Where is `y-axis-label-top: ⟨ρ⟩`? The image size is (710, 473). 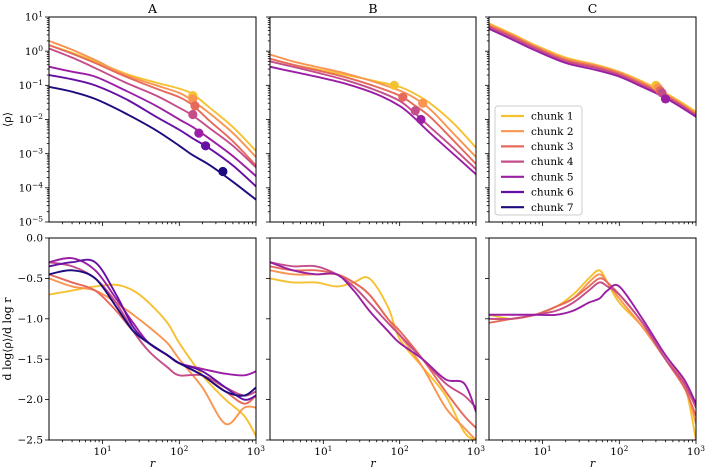
y-axis-label-top: ⟨ρ⟩ is located at coordinates (7, 119).